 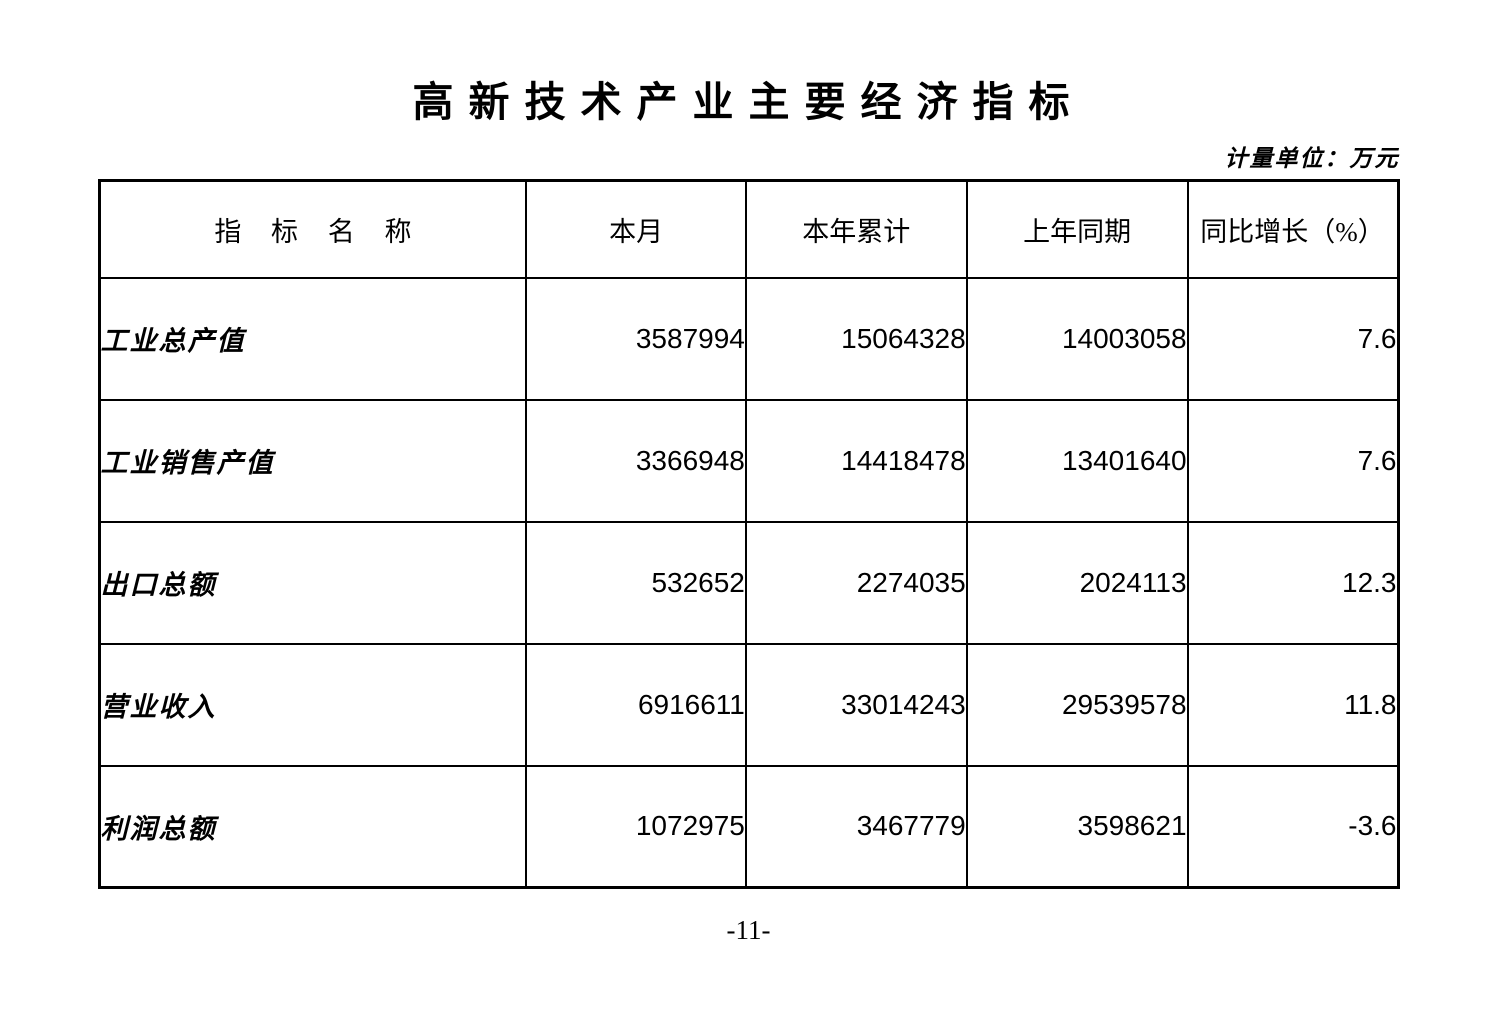 What do you see at coordinates (1293, 826) in the screenshot?
I see `cell-yoy-growth: -3.6` at bounding box center [1293, 826].